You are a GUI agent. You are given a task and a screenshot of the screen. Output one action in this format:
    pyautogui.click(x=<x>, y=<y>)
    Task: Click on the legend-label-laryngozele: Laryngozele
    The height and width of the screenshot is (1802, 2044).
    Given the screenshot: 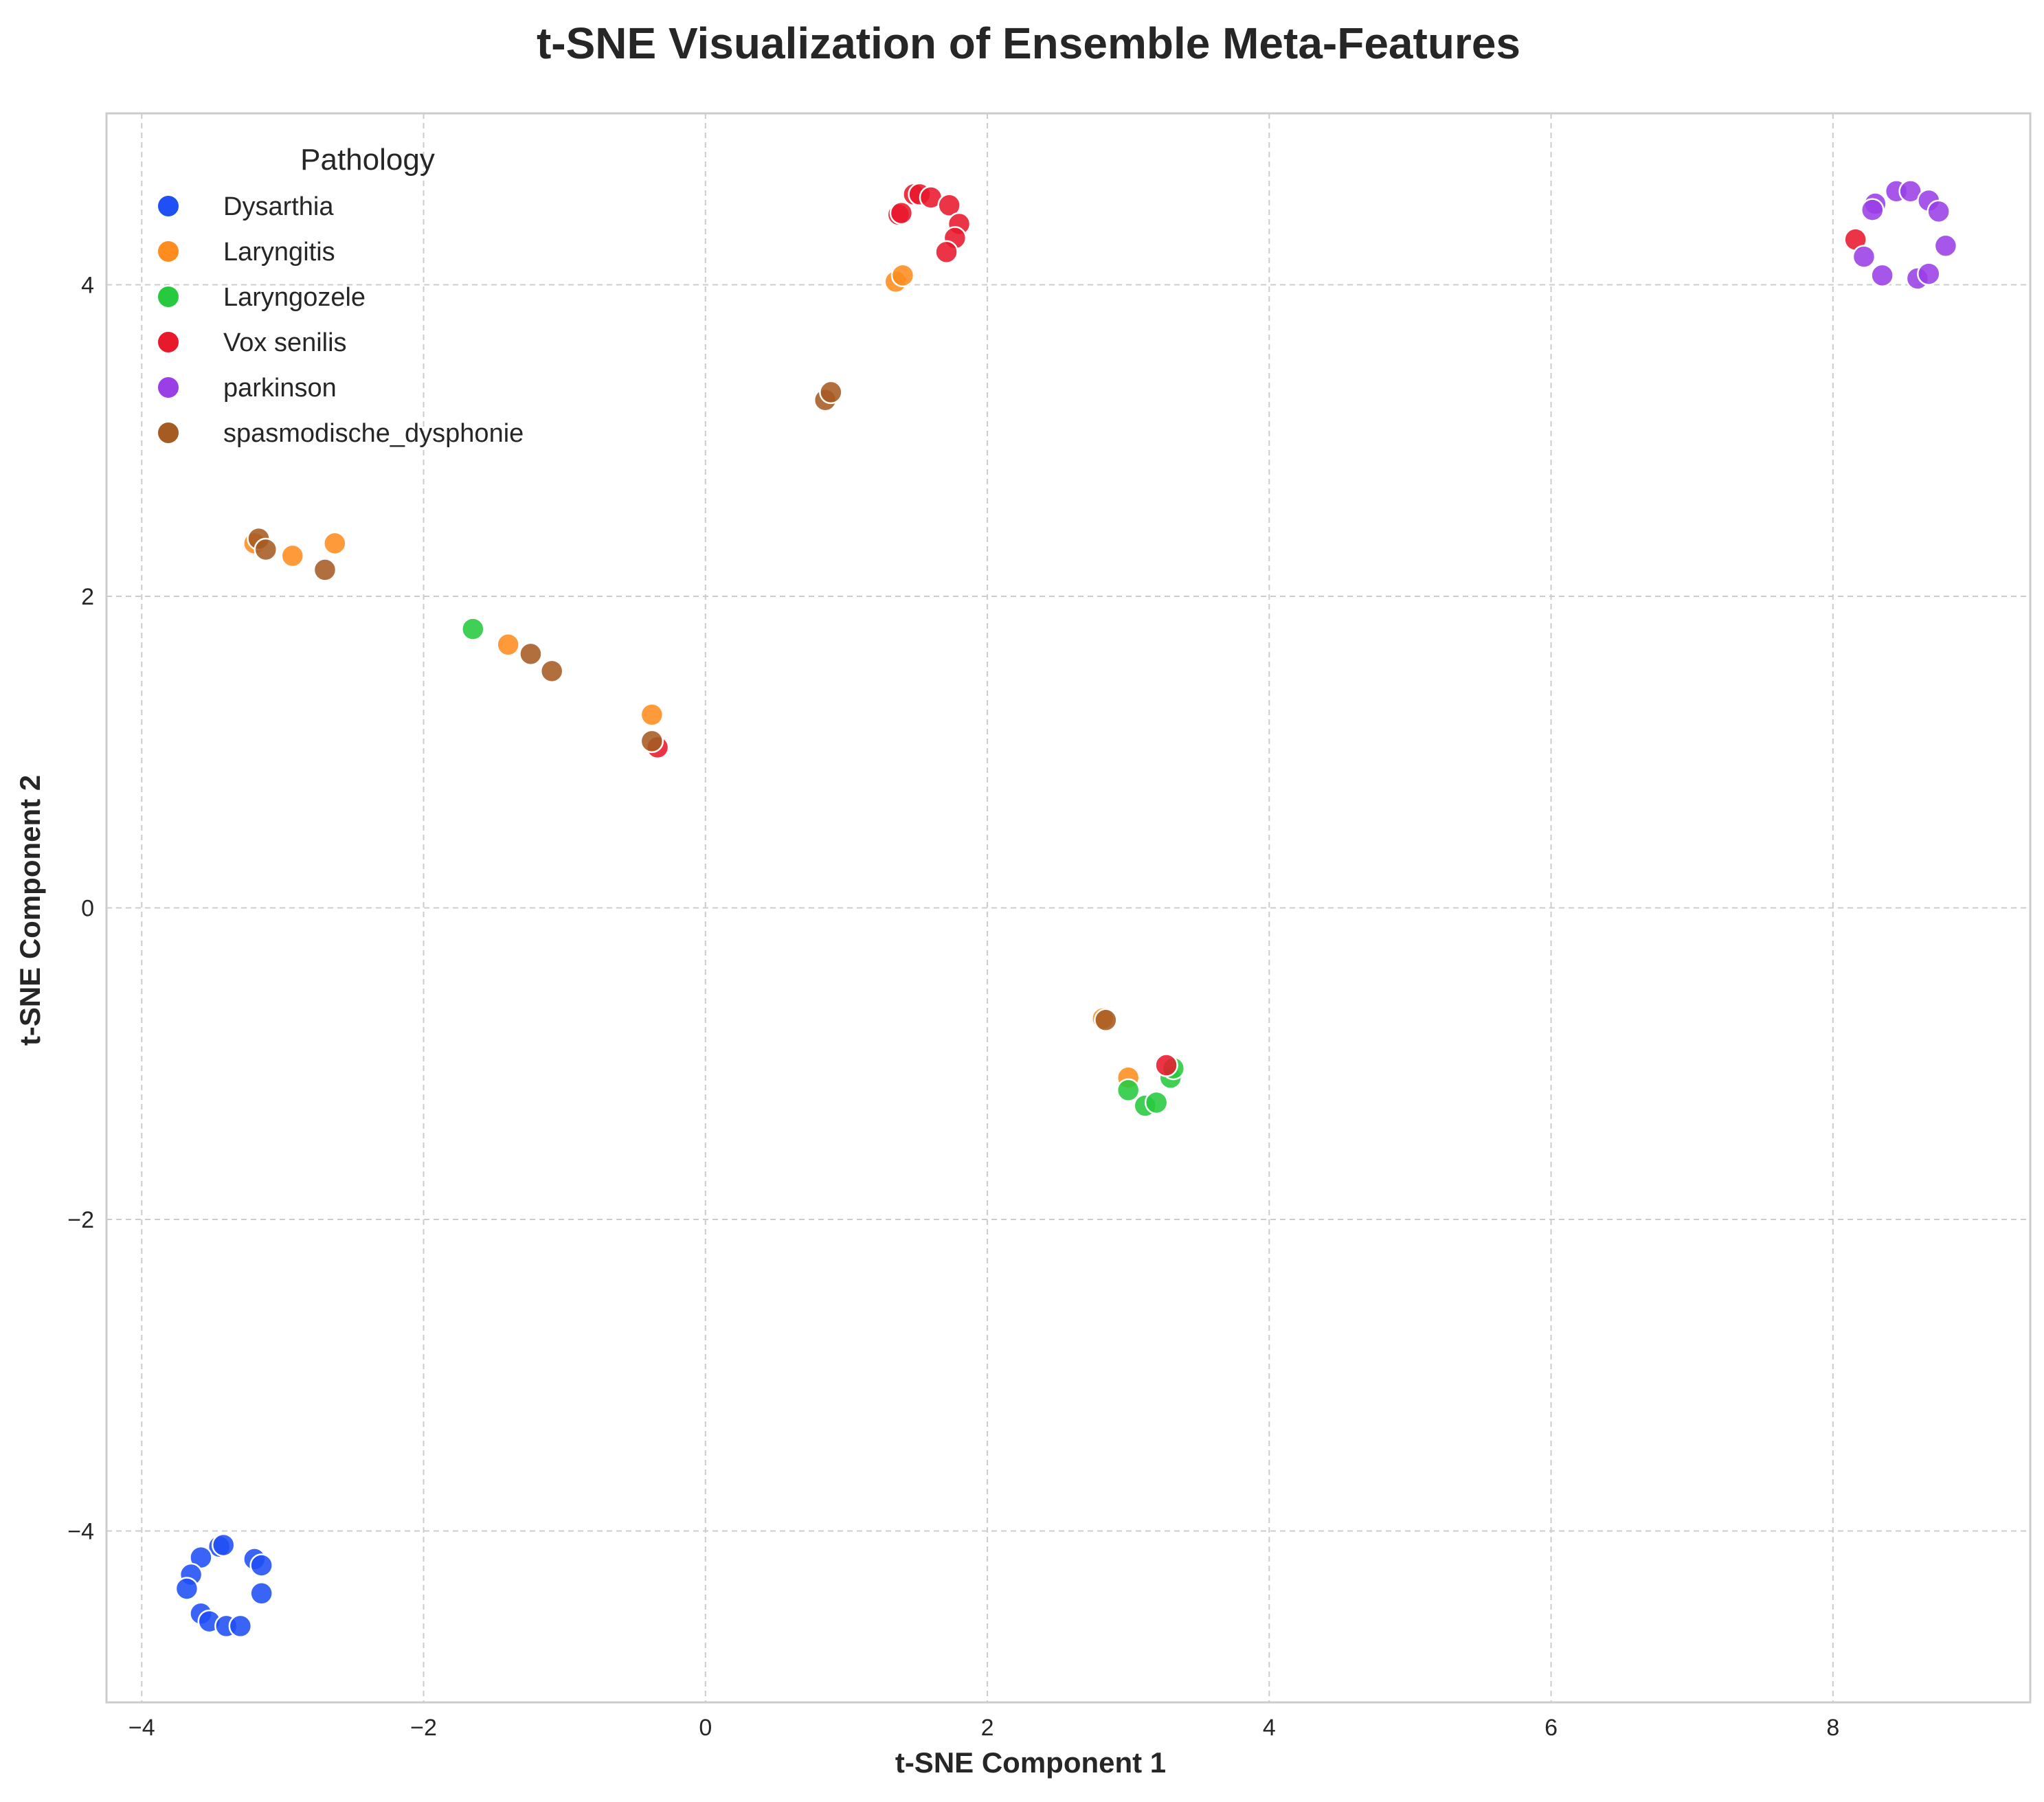 What is the action you would take?
    pyautogui.click(x=294, y=297)
    